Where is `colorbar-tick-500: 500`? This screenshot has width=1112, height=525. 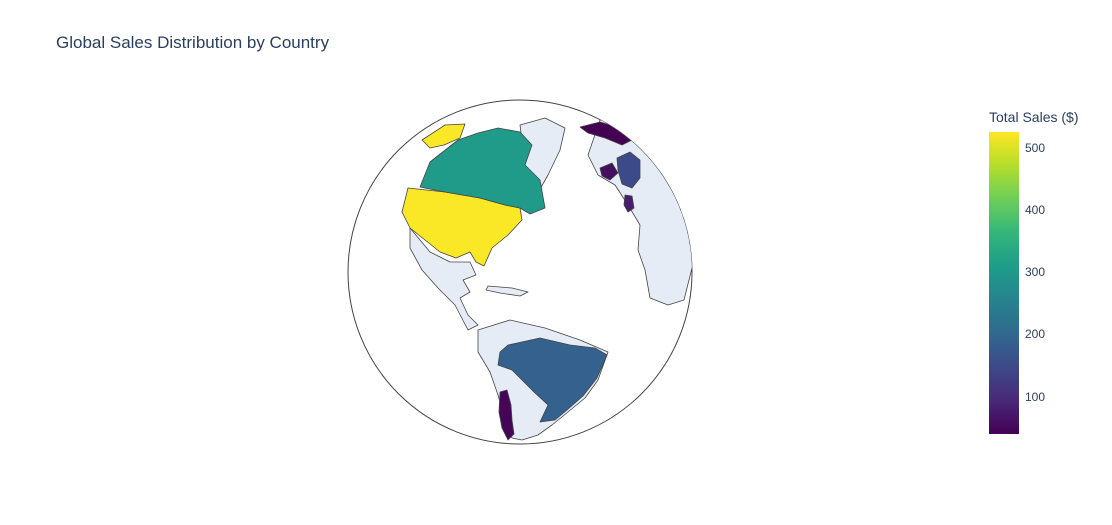
colorbar-tick-500: 500 is located at coordinates (1035, 147).